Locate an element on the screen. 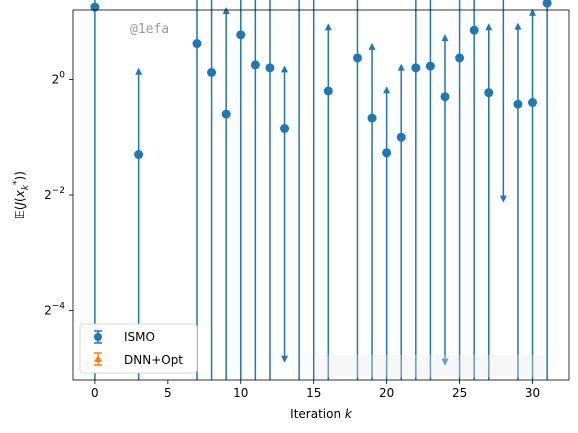 The image size is (578, 433). y-tick-label: 2−2 is located at coordinates (54, 194).